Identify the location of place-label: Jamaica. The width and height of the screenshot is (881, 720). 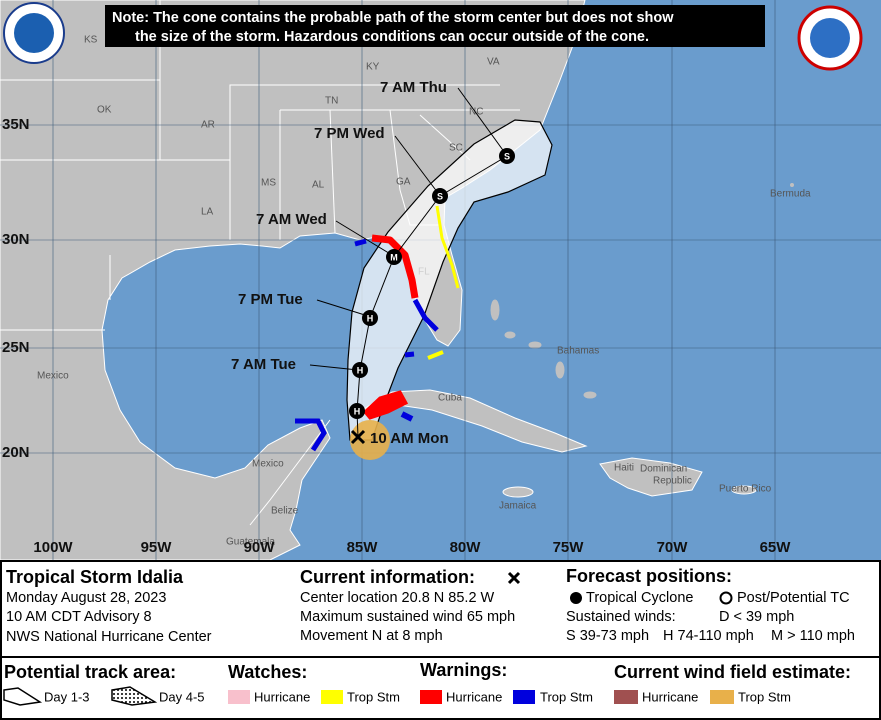
(518, 506).